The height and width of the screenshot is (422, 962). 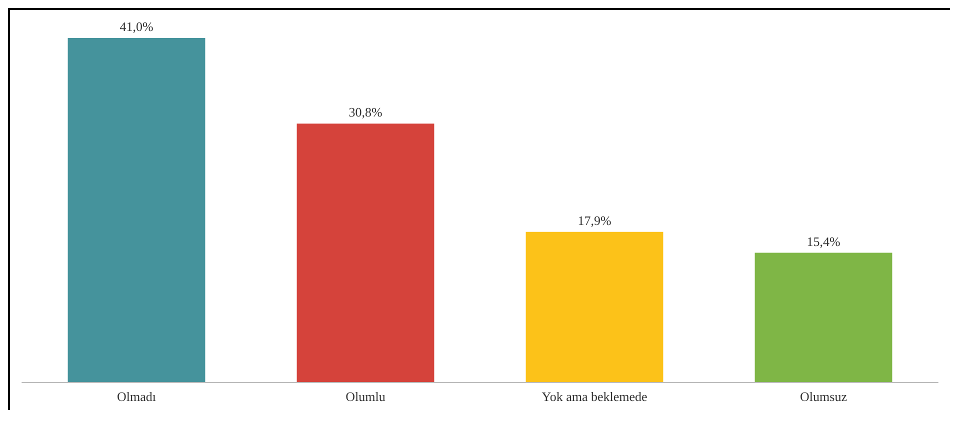 I want to click on x-tick-label: Yok ama beklemede, so click(x=595, y=396).